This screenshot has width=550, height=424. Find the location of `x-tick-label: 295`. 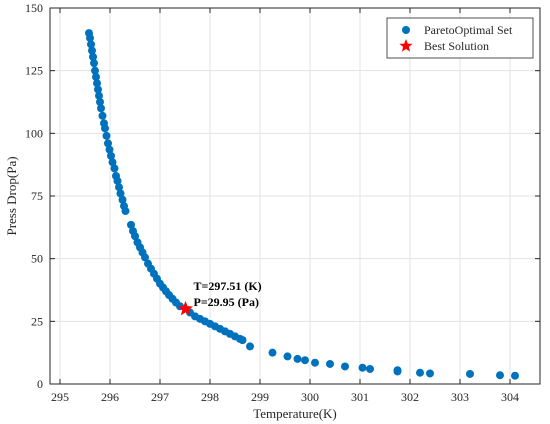

x-tick-label: 295 is located at coordinates (60, 397).